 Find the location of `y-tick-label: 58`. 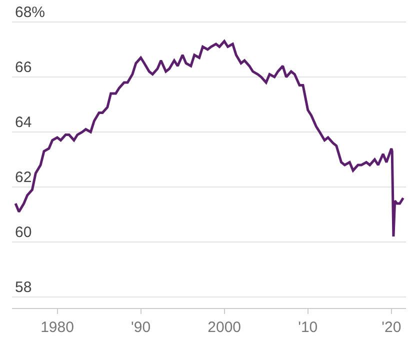

y-tick-label: 58 is located at coordinates (23, 287).